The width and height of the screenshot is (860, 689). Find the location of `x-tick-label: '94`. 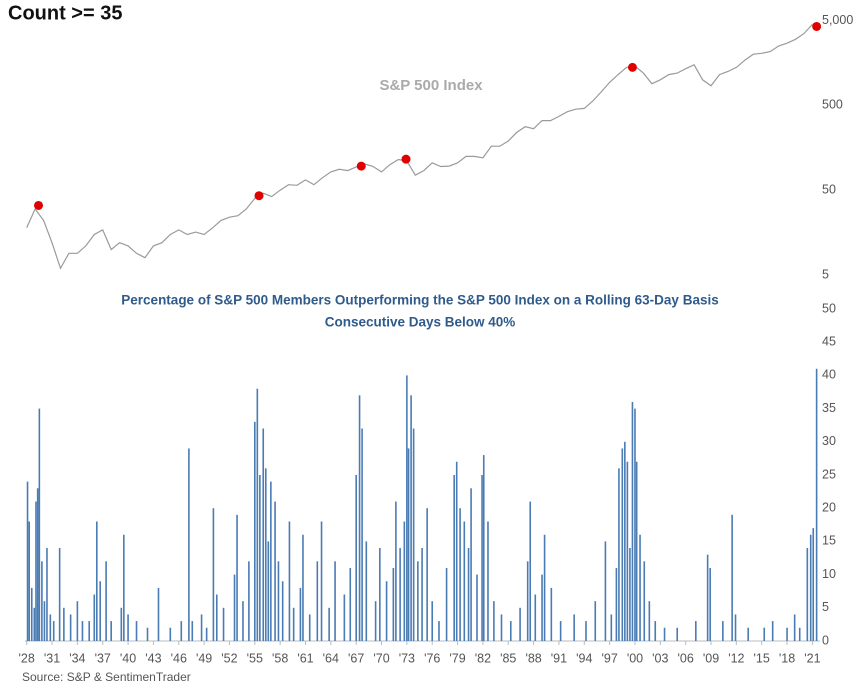

x-tick-label: '94 is located at coordinates (584, 658).